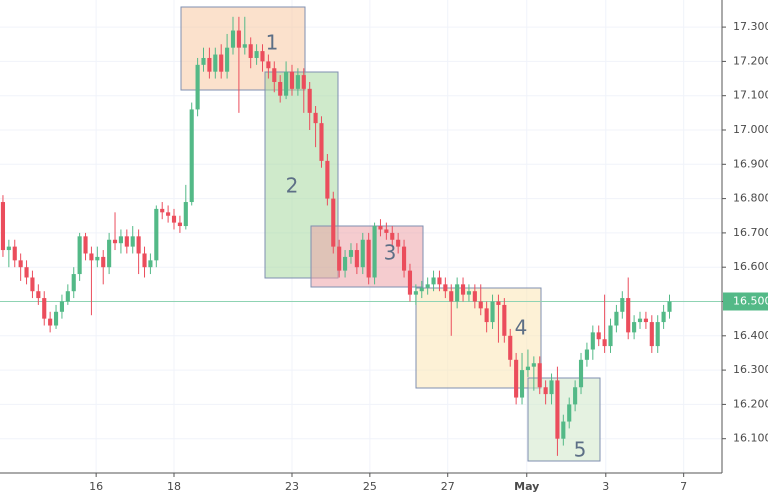 The width and height of the screenshot is (768, 494). Describe the element at coordinates (750, 26) in the screenshot. I see `y-tick-label: 17.300` at that location.